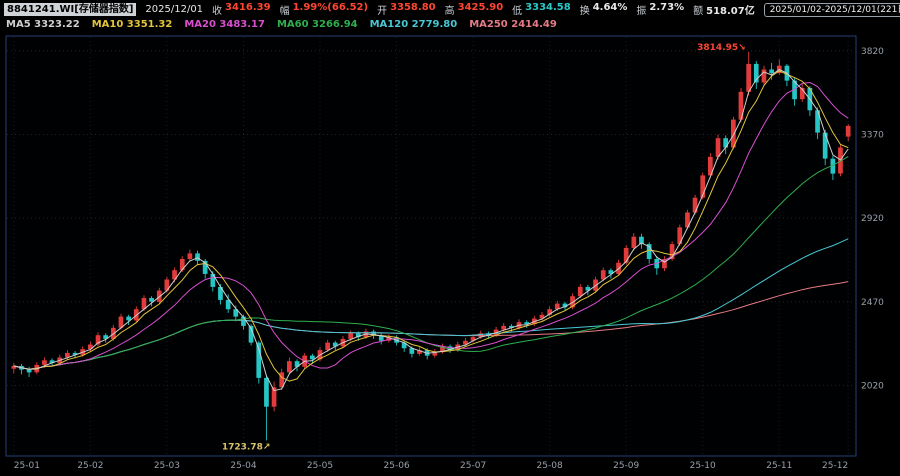  Describe the element at coordinates (70, 9) in the screenshot. I see `ticker-label: 8841241.WI[存储器指数]` at that location.